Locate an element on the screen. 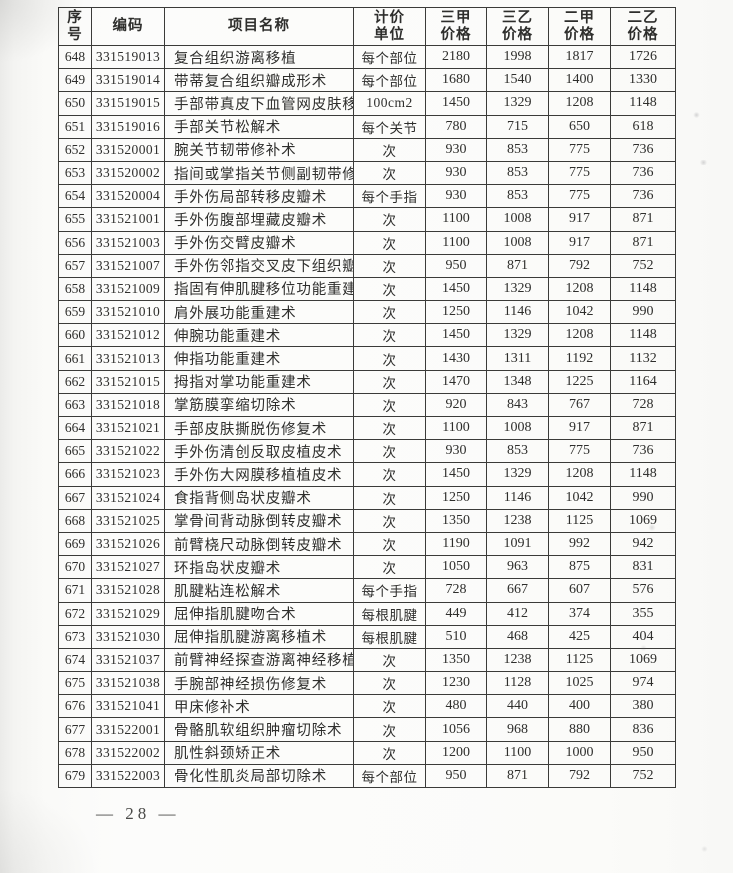  cell-serial-number: 665 is located at coordinates (75, 451).